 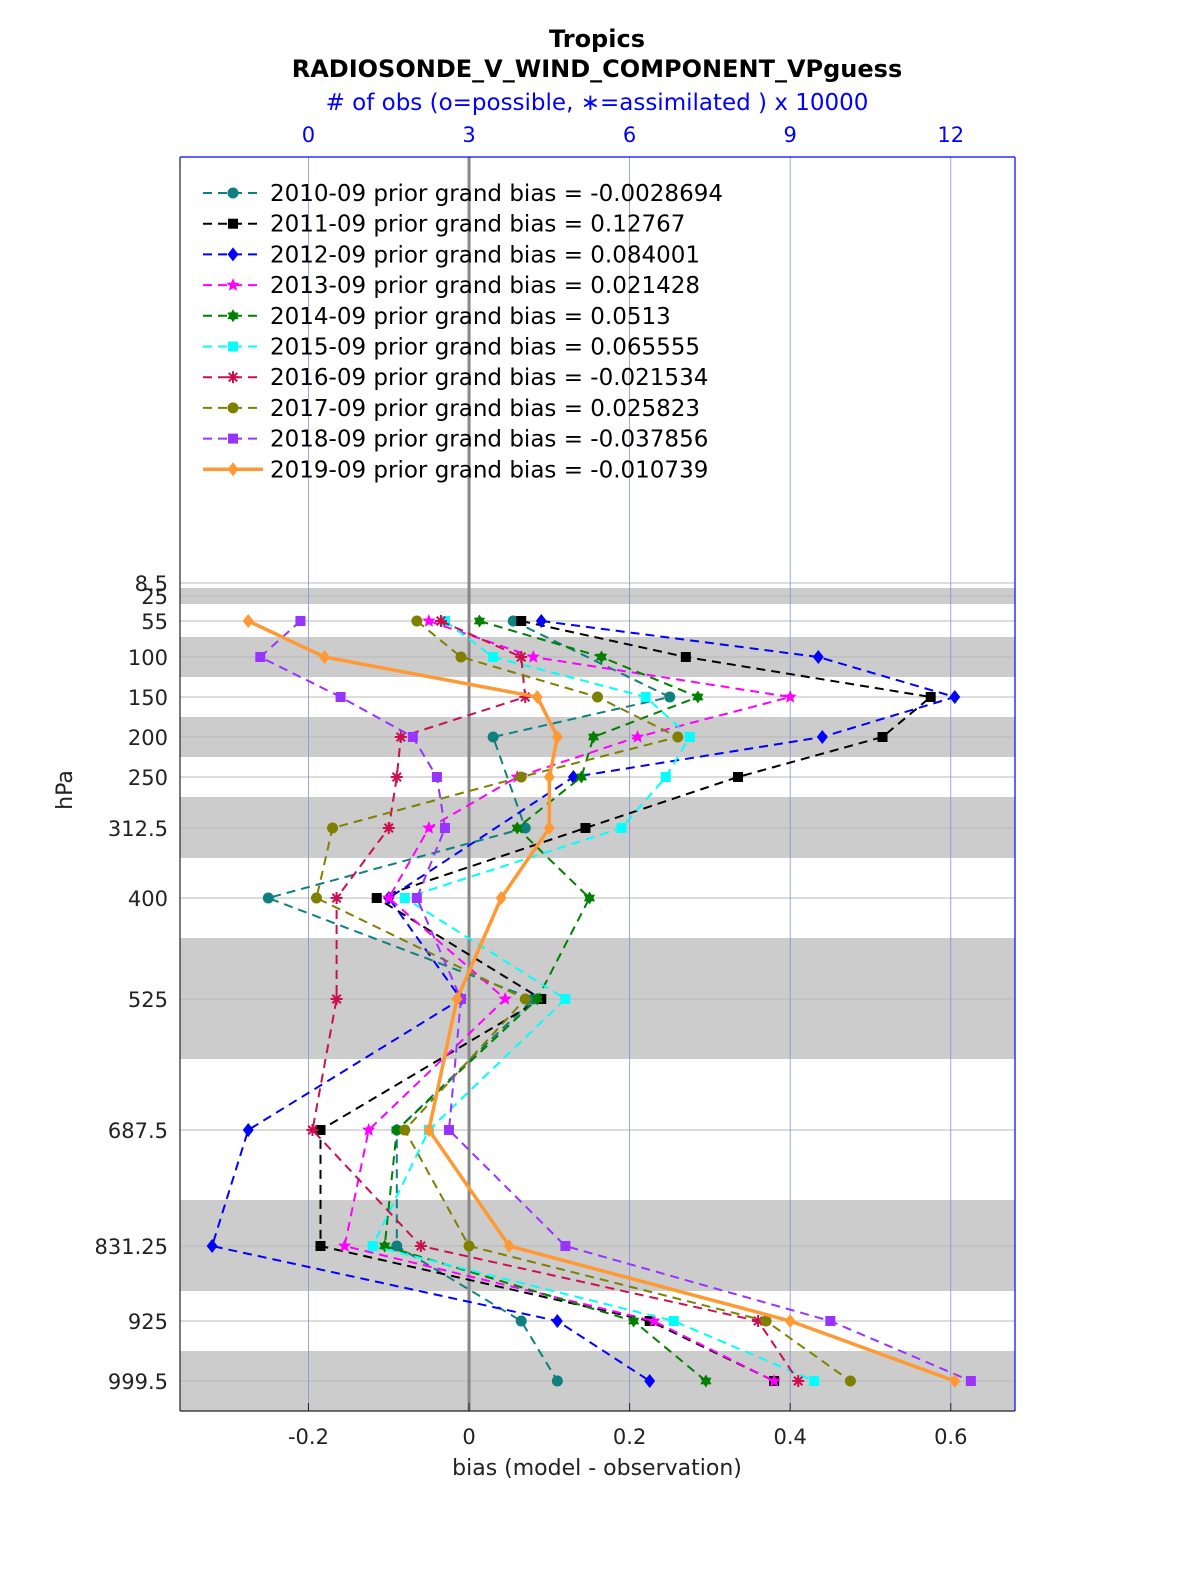 I want to click on legend-label: 2017-09 prior grand bias = 0.025823, so click(x=485, y=409).